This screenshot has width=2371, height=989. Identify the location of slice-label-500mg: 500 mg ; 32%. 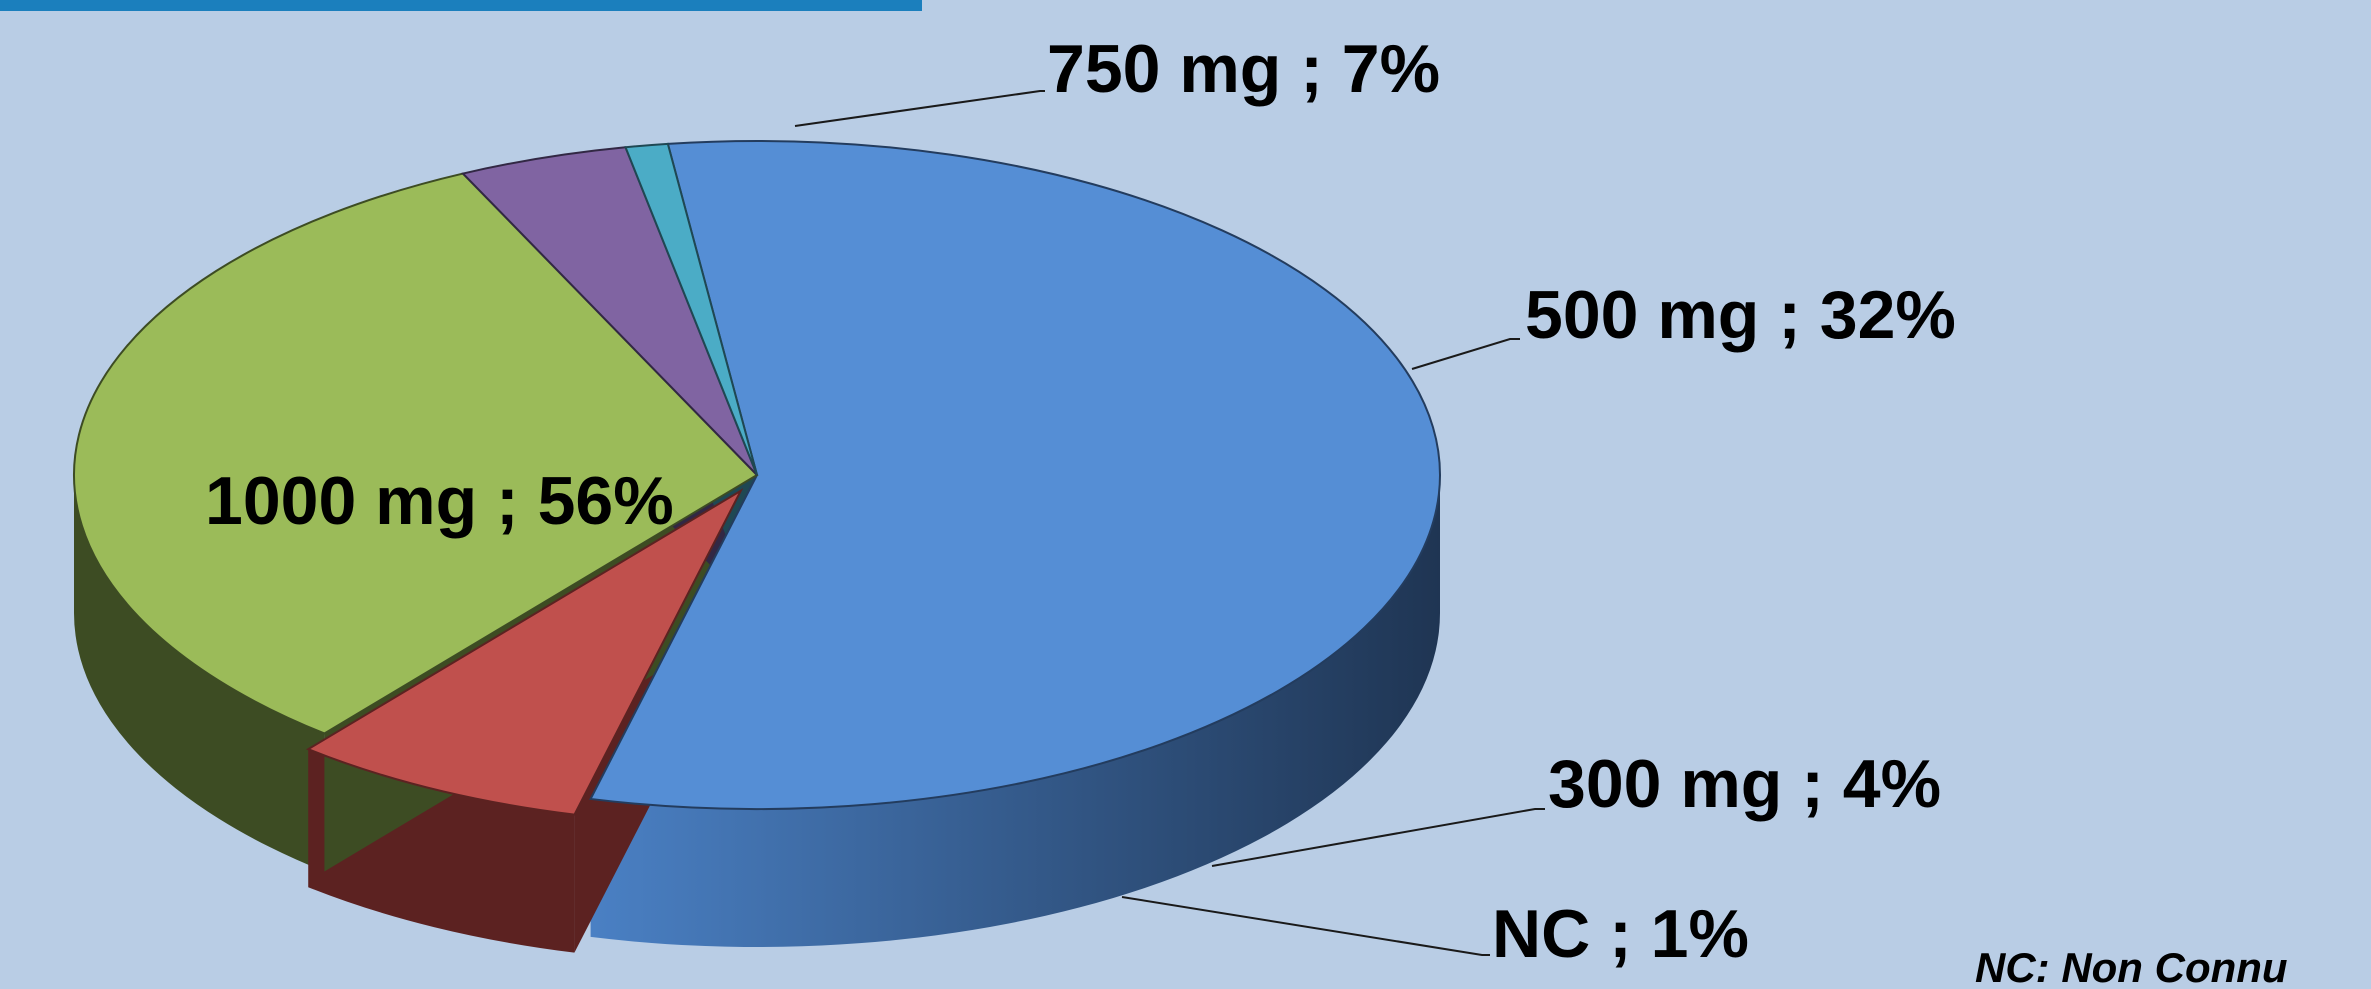
(1740, 315).